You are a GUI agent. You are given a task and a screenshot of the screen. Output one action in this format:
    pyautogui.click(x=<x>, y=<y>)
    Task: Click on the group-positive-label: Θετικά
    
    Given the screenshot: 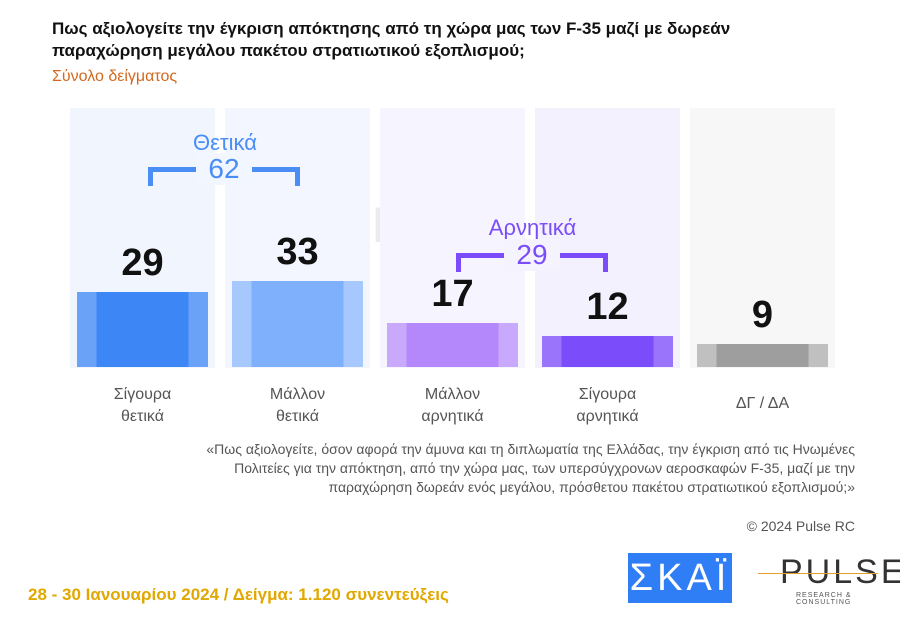 What is the action you would take?
    pyautogui.click(x=225, y=142)
    